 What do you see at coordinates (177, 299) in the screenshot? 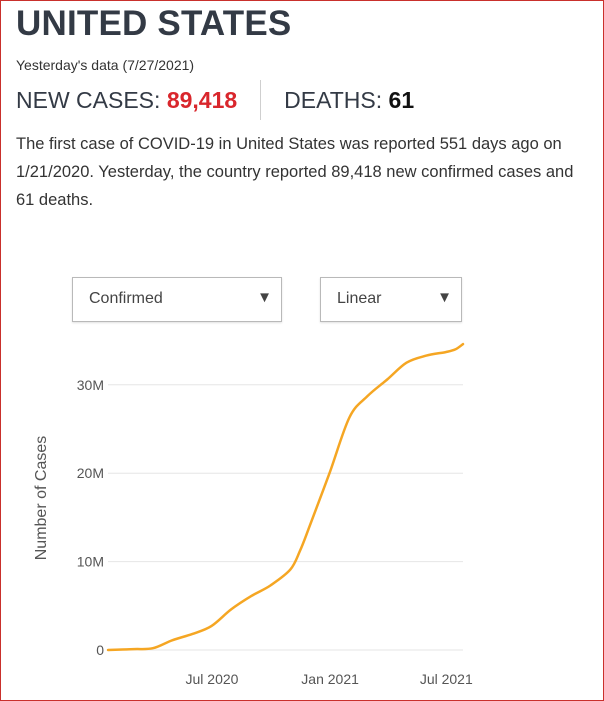
I see `metric-select: Confirmed ▼` at bounding box center [177, 299].